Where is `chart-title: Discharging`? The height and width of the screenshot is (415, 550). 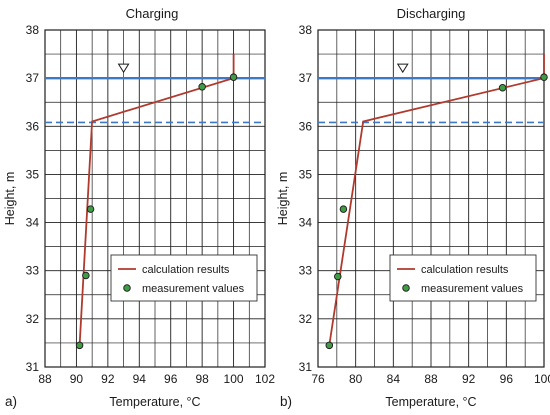 chart-title: Discharging is located at coordinates (431, 13).